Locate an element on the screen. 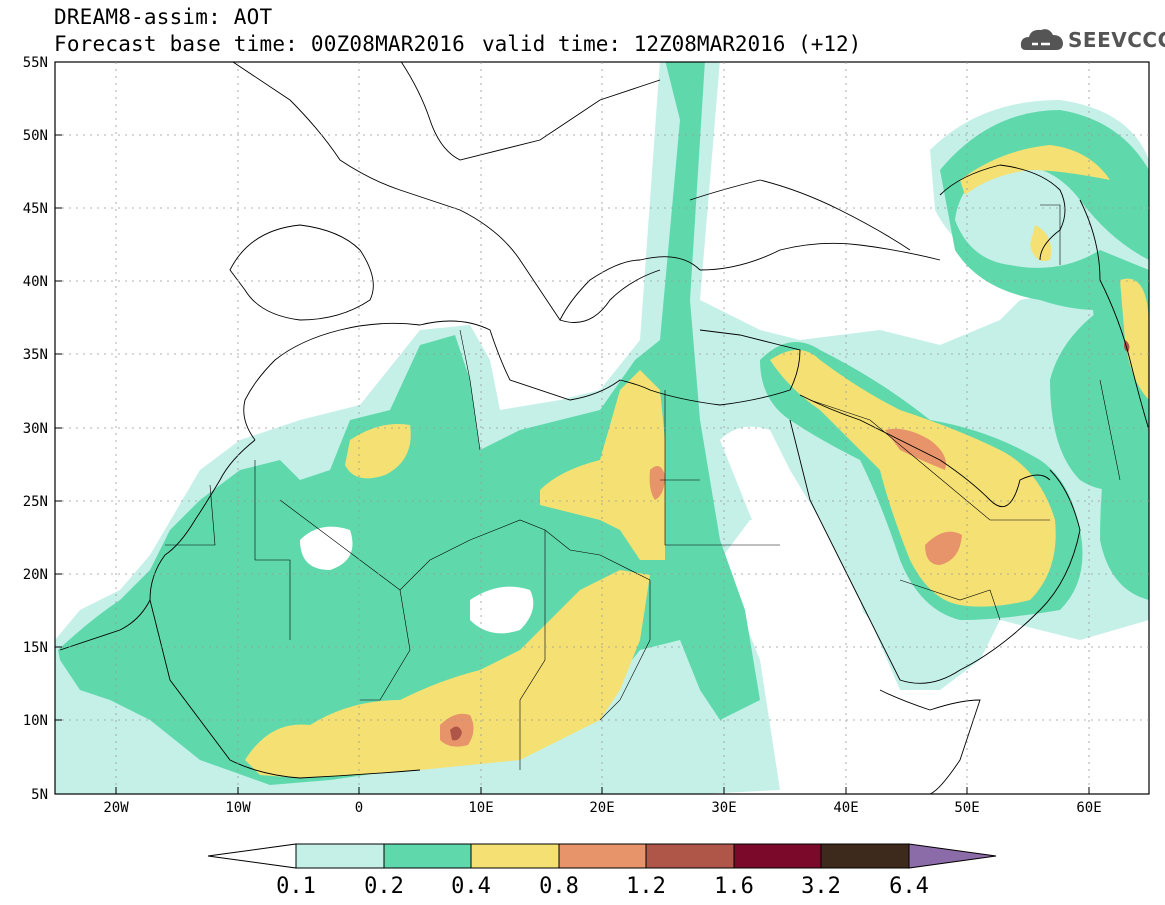  seevccc-logo: SEEVCCC is located at coordinates (1116, 40).